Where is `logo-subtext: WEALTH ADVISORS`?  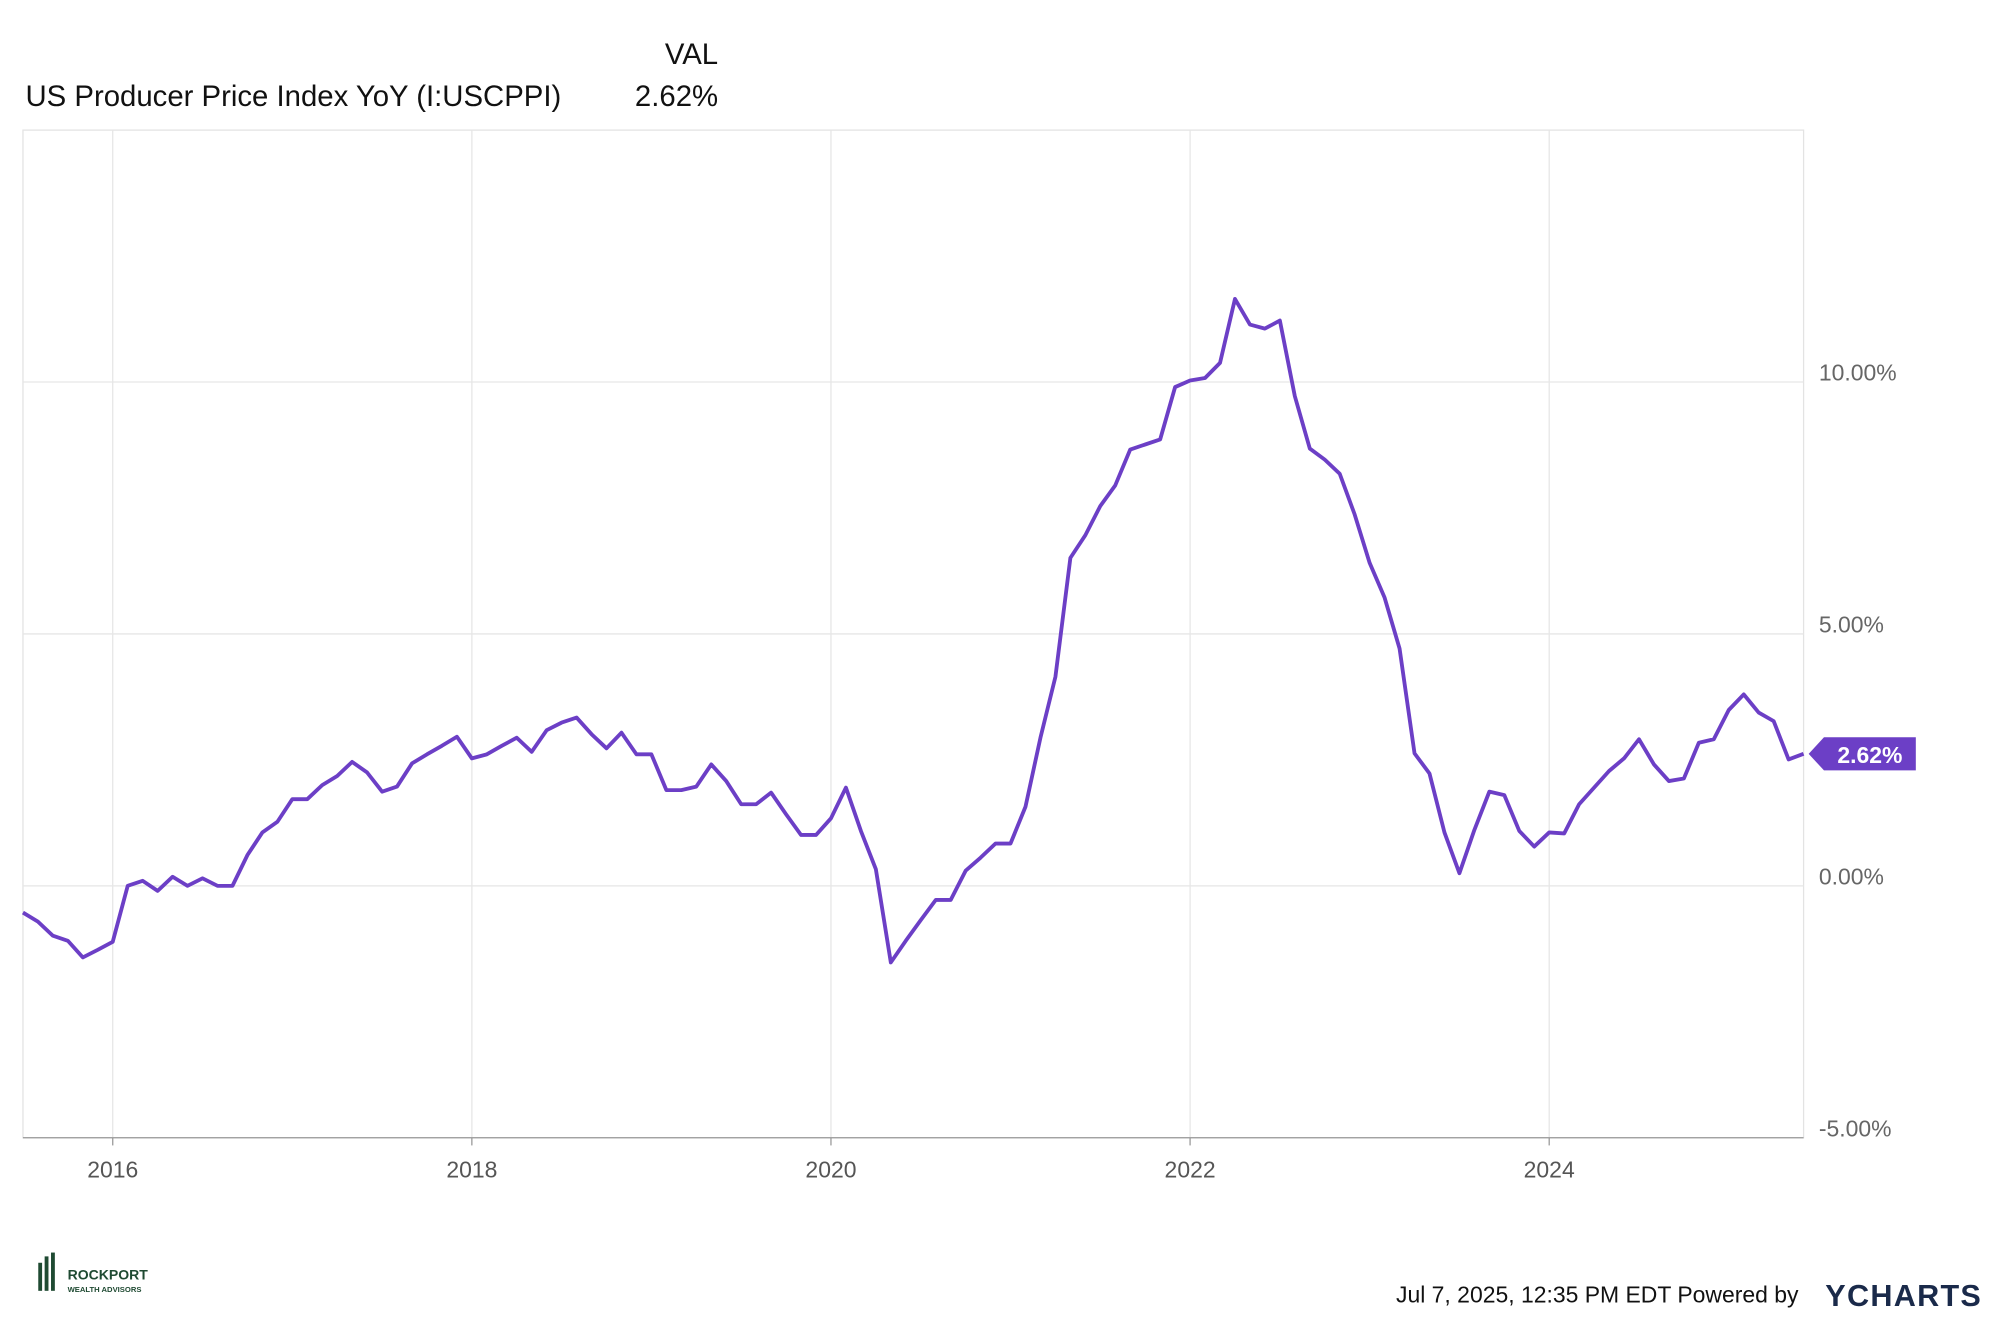
logo-subtext: WEALTH ADVISORS is located at coordinates (105, 1289).